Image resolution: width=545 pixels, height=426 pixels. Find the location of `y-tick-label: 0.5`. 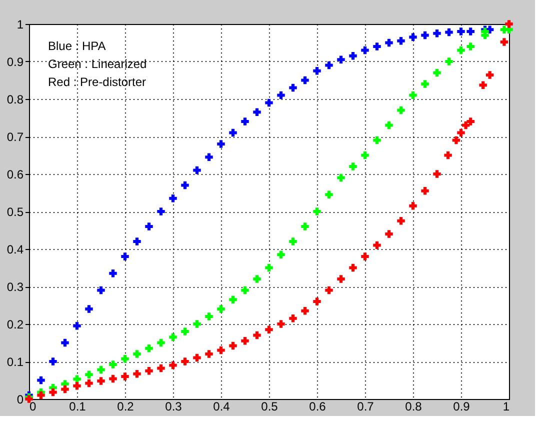

y-tick-label: 0.5 is located at coordinates (15, 212).